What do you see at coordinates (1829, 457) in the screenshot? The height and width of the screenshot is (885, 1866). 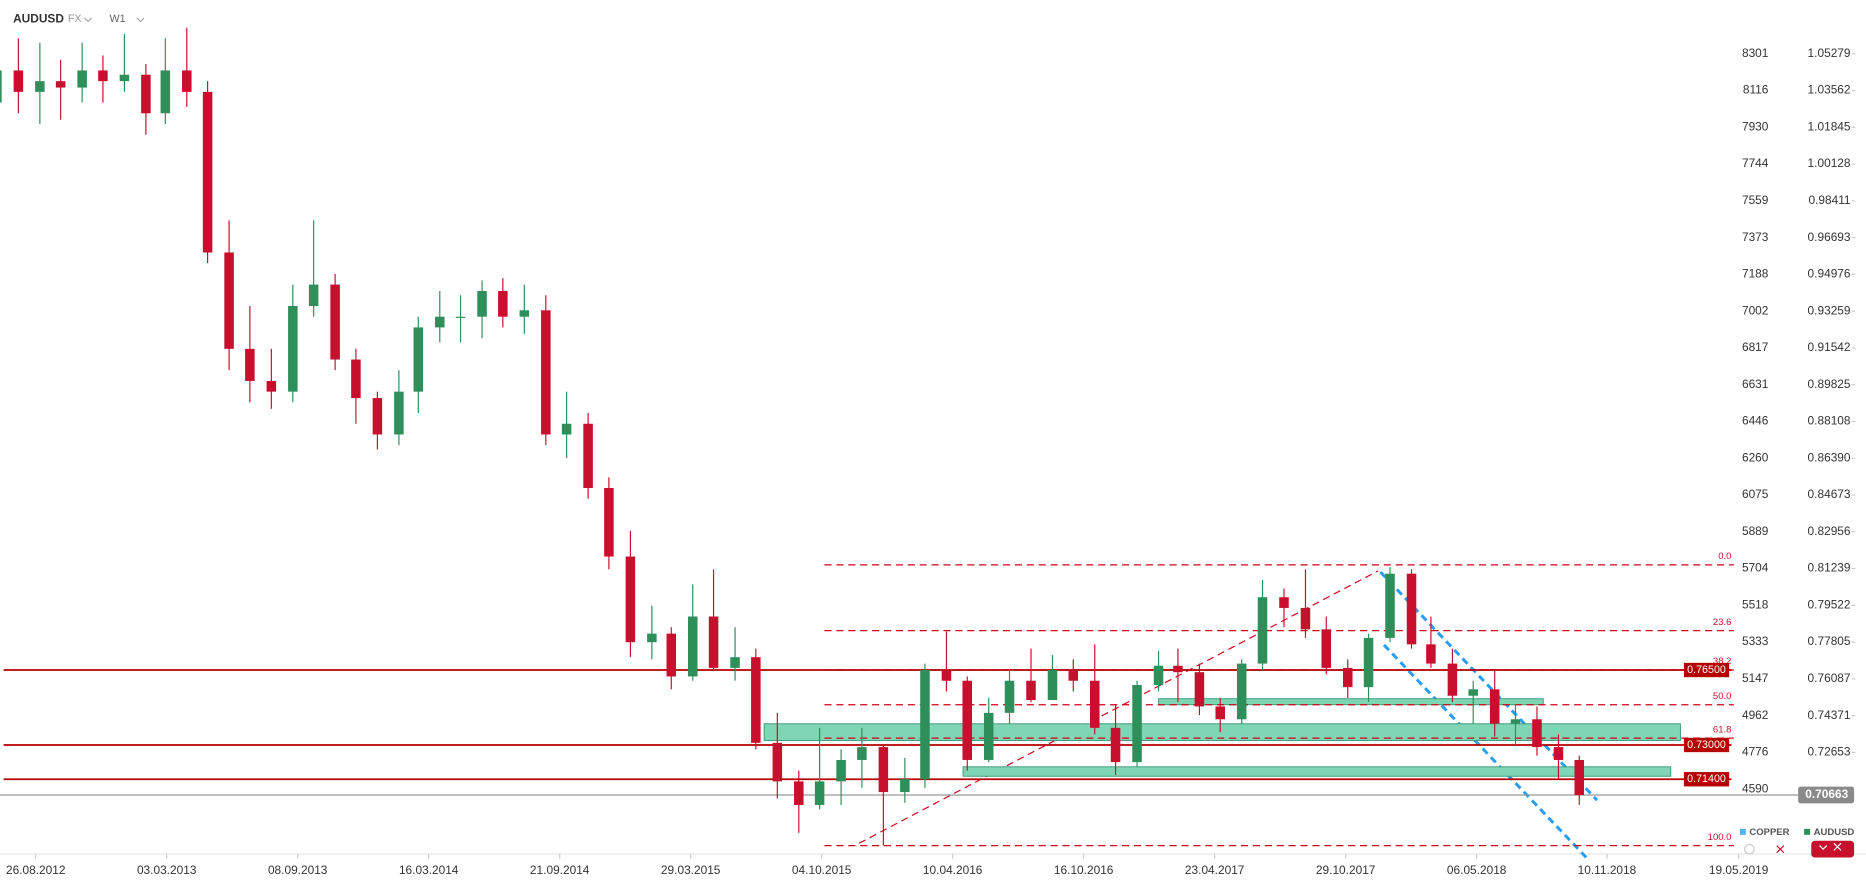 I see `y-tick-label: 0.86390` at bounding box center [1829, 457].